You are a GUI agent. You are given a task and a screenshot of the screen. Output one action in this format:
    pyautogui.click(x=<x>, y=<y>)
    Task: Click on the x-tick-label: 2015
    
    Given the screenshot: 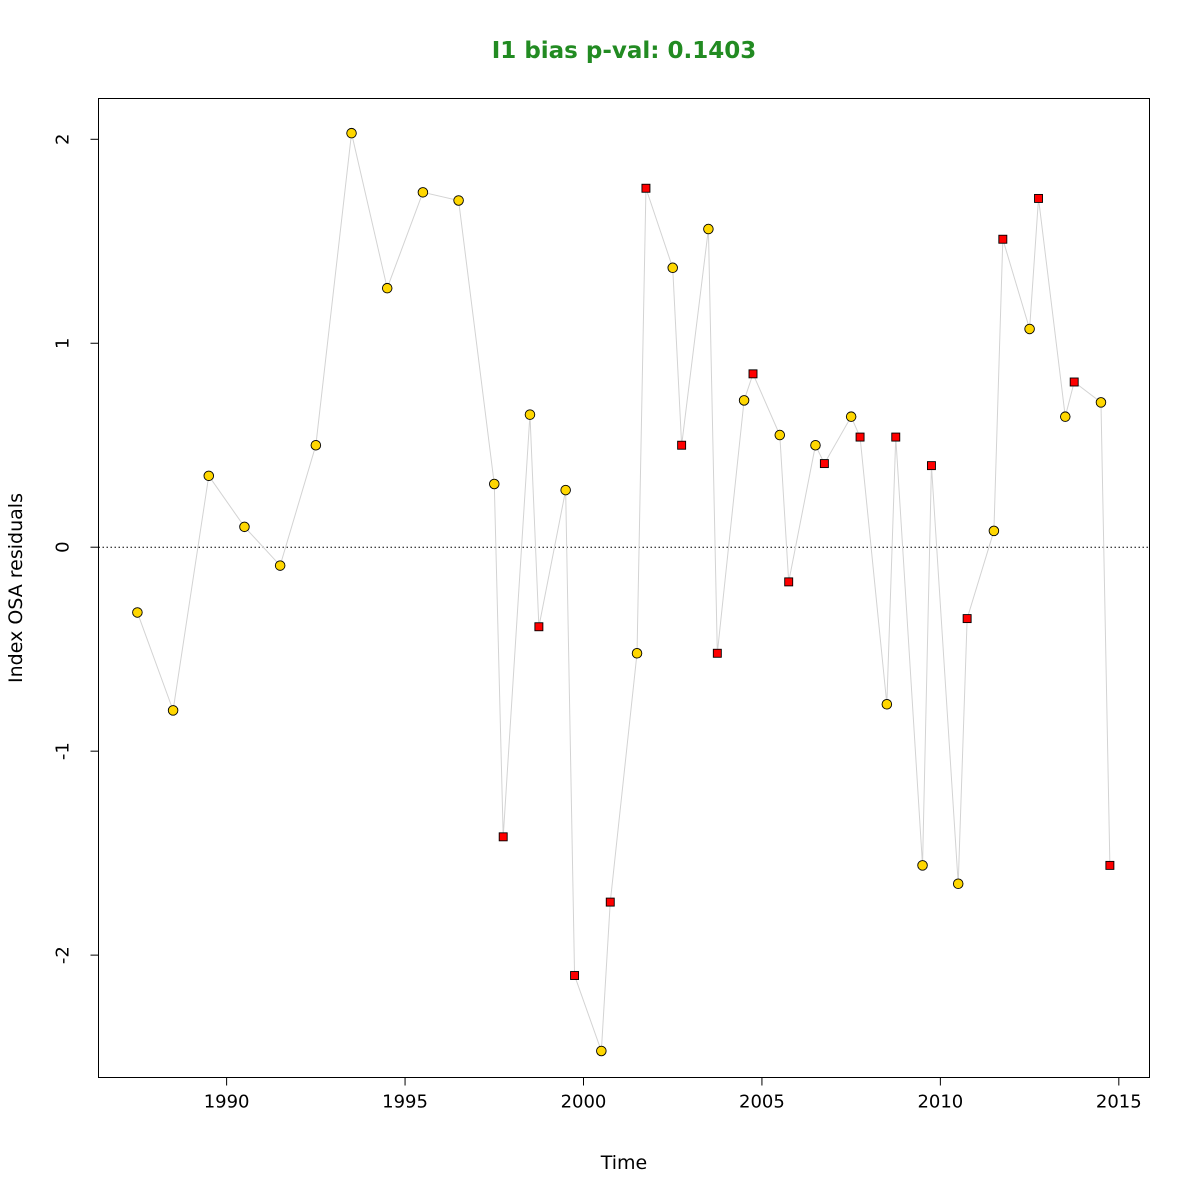 What is the action you would take?
    pyautogui.click(x=1119, y=1102)
    